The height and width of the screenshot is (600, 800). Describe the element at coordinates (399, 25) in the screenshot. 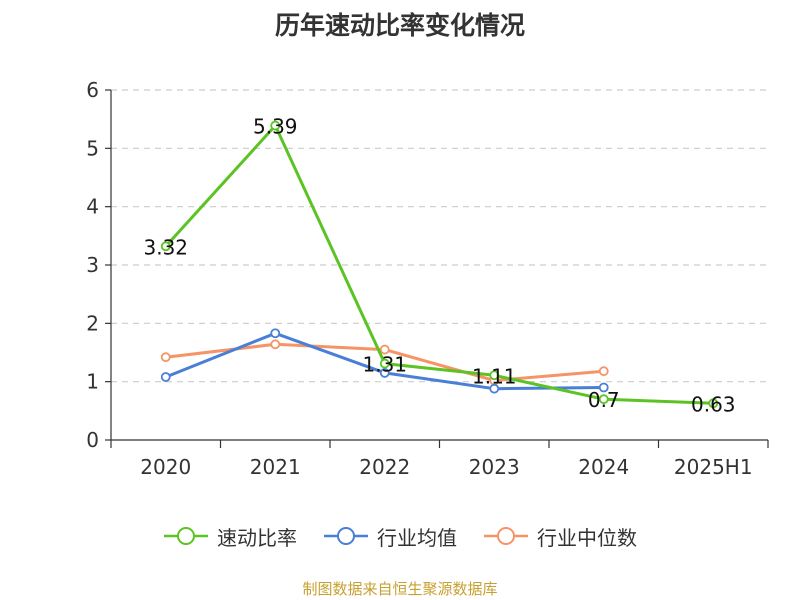

I see `chart-title: 历年速动比率变化情况` at that location.